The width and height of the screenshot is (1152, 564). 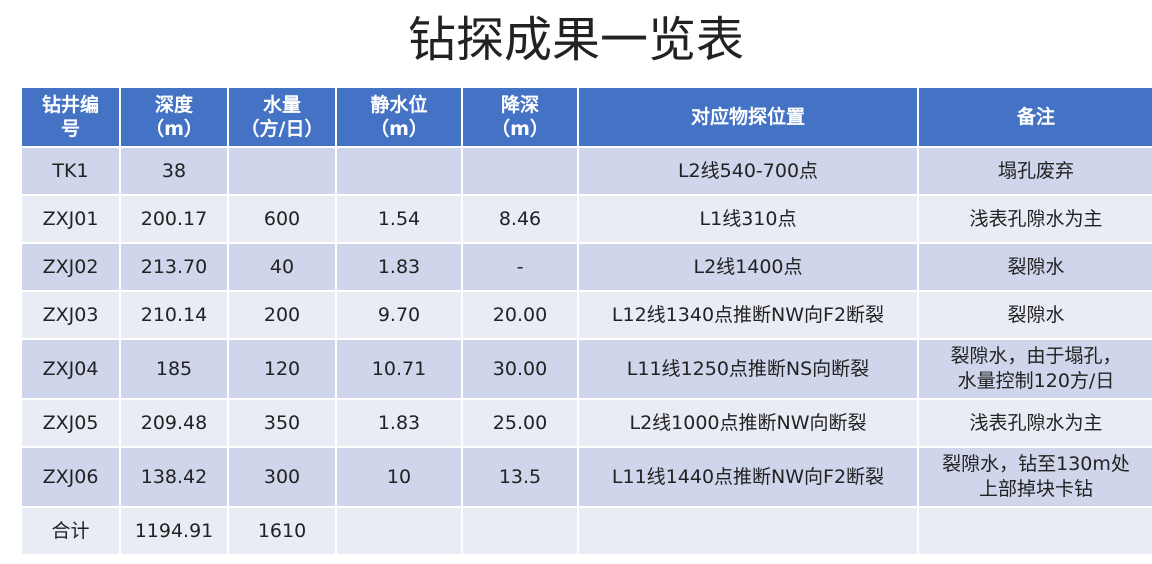 What do you see at coordinates (1034, 369) in the screenshot?
I see `cell-remarks: 裂隙水，由于塌孔， 水量控制120方/日` at bounding box center [1034, 369].